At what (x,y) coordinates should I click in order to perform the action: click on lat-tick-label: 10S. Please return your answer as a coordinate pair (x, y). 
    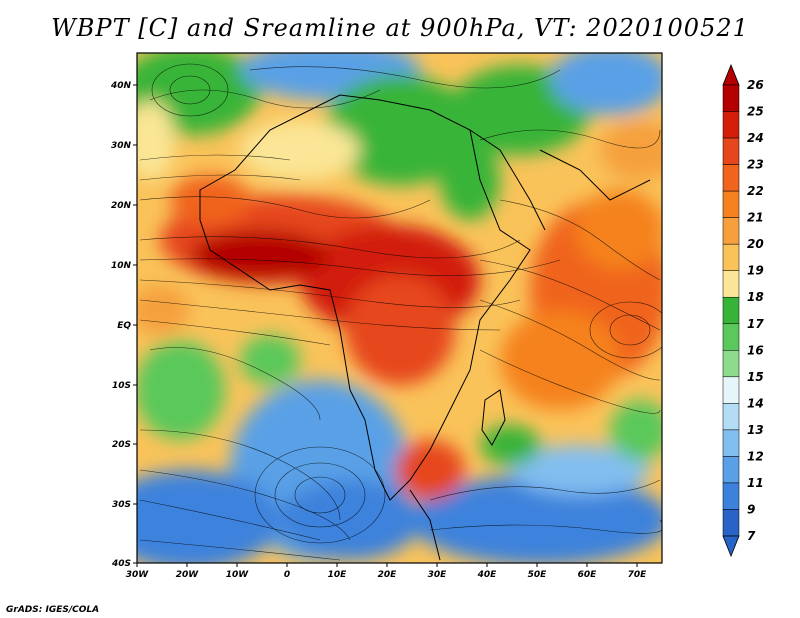
    Looking at the image, I should click on (121, 386).